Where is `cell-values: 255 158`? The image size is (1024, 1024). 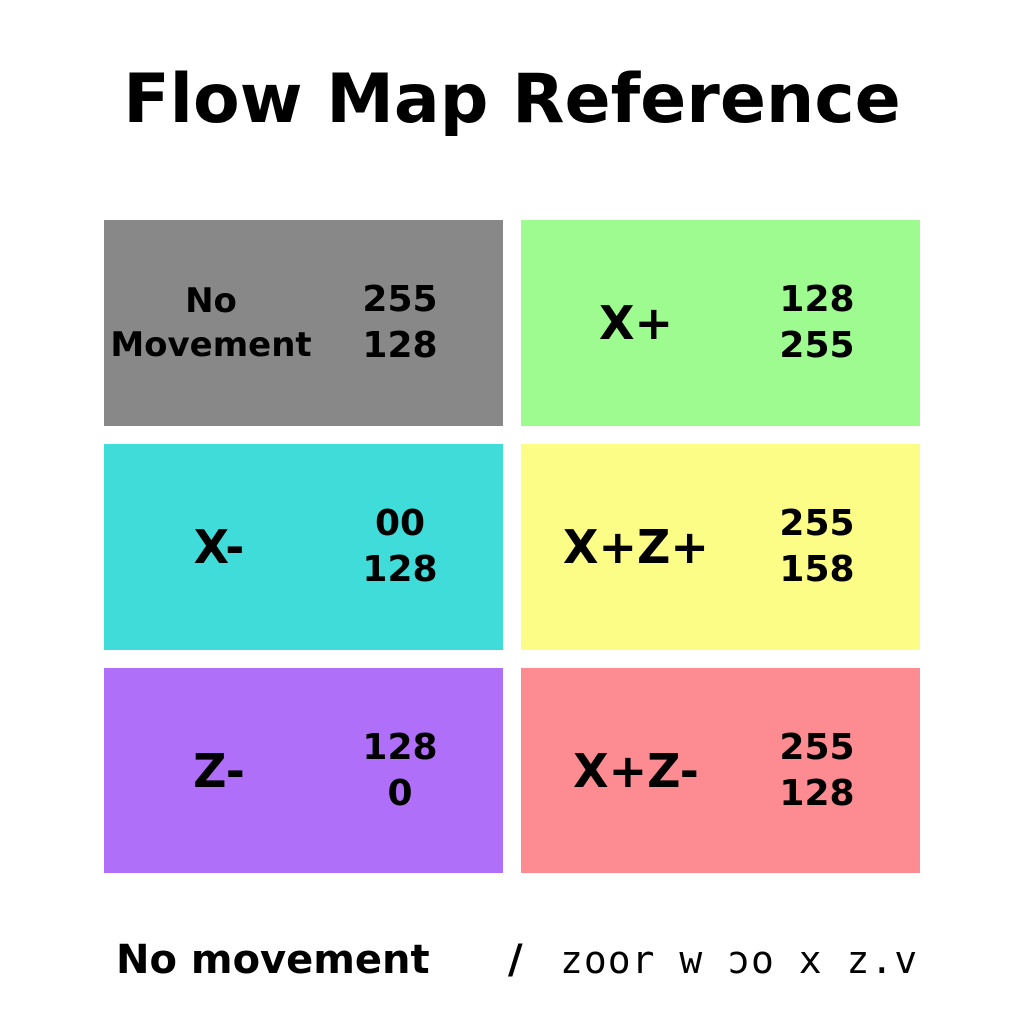 cell-values: 255 158 is located at coordinates (817, 547).